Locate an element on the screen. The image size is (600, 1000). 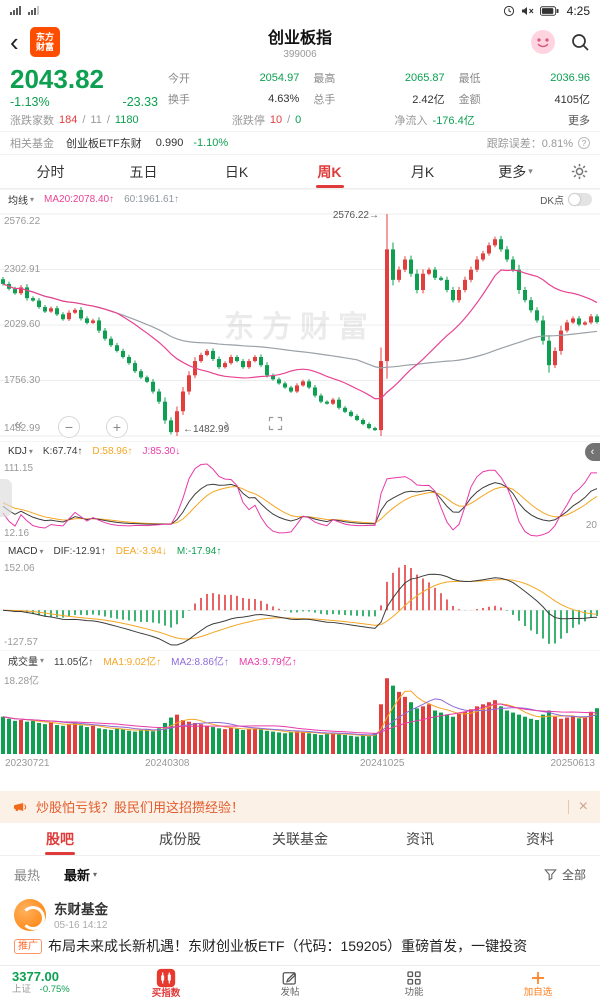
avatar is located at coordinates (30, 914).